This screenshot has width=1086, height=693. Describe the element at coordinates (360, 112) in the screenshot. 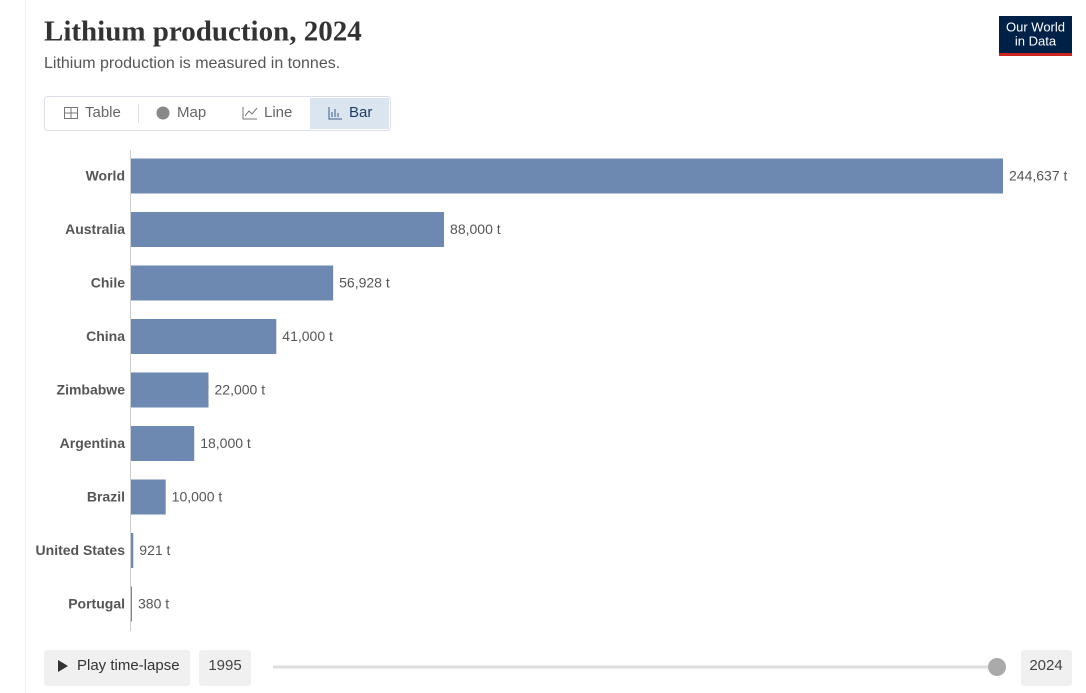

I see `tab: Bar` at that location.